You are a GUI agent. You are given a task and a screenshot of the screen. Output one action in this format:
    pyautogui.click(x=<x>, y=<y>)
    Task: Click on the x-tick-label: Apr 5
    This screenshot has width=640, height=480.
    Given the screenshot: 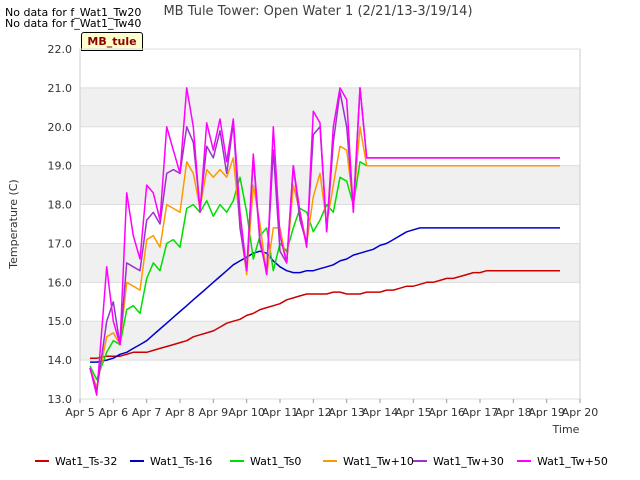 What is the action you would take?
    pyautogui.click(x=80, y=412)
    